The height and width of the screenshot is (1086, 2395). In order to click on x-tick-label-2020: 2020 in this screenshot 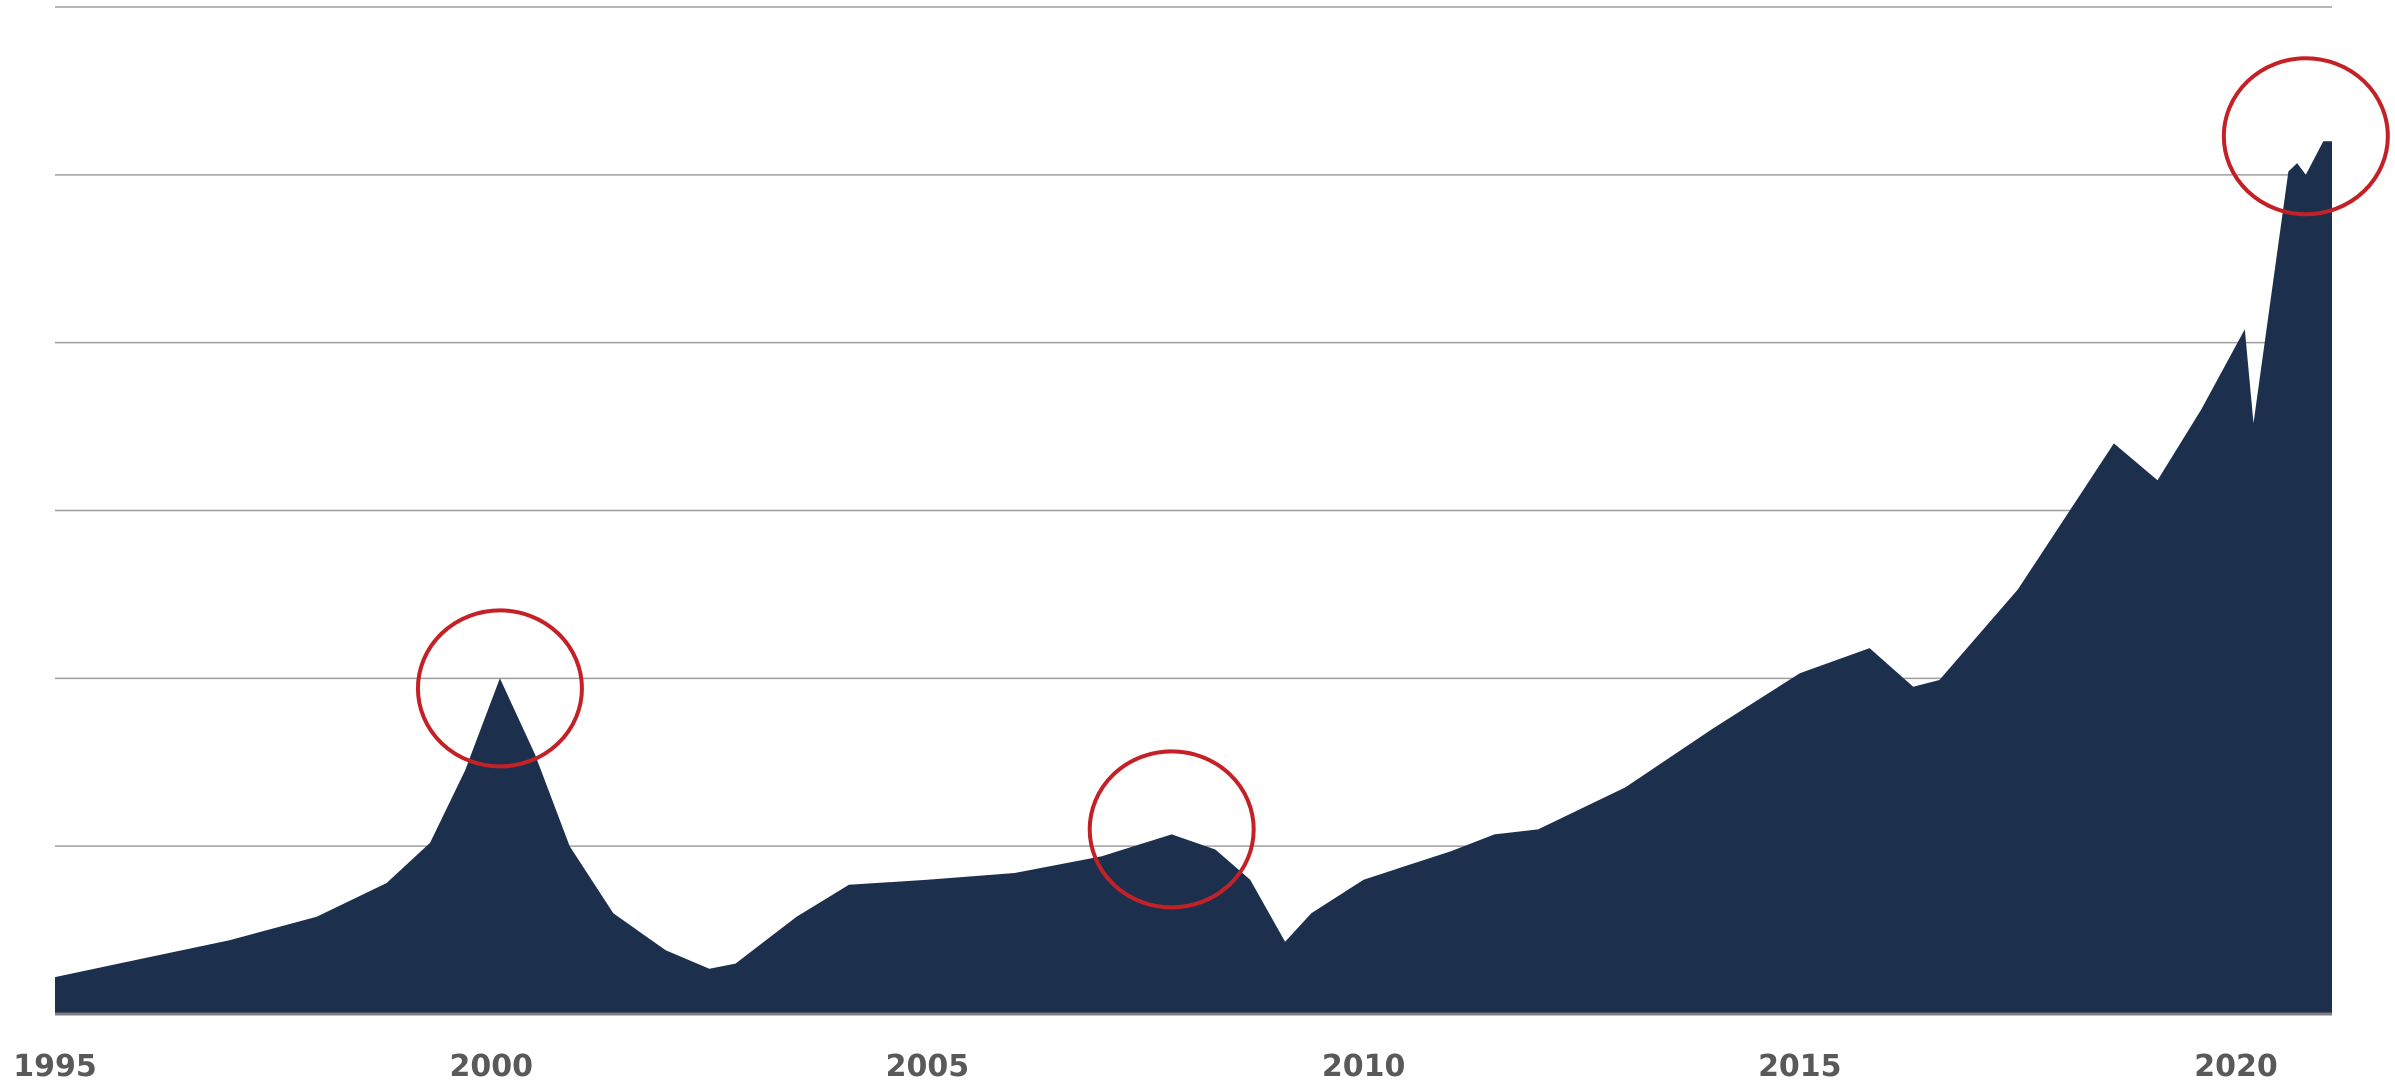, I will do `click(2236, 1066)`.